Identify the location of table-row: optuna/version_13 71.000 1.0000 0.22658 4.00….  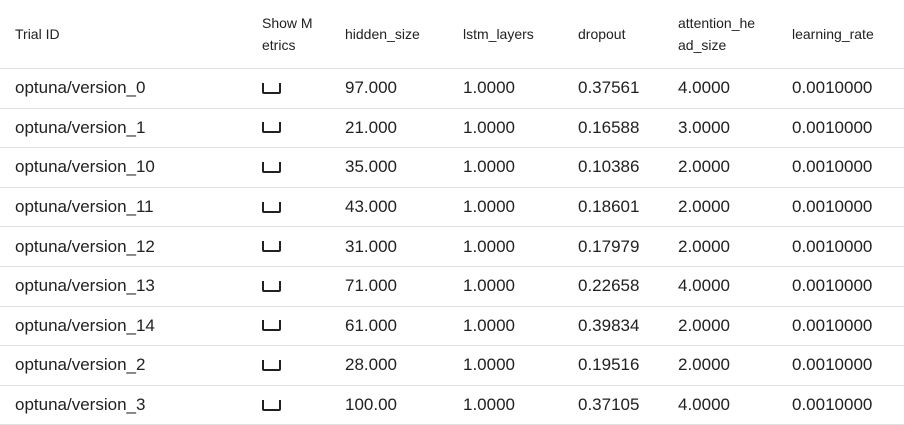
(452, 287).